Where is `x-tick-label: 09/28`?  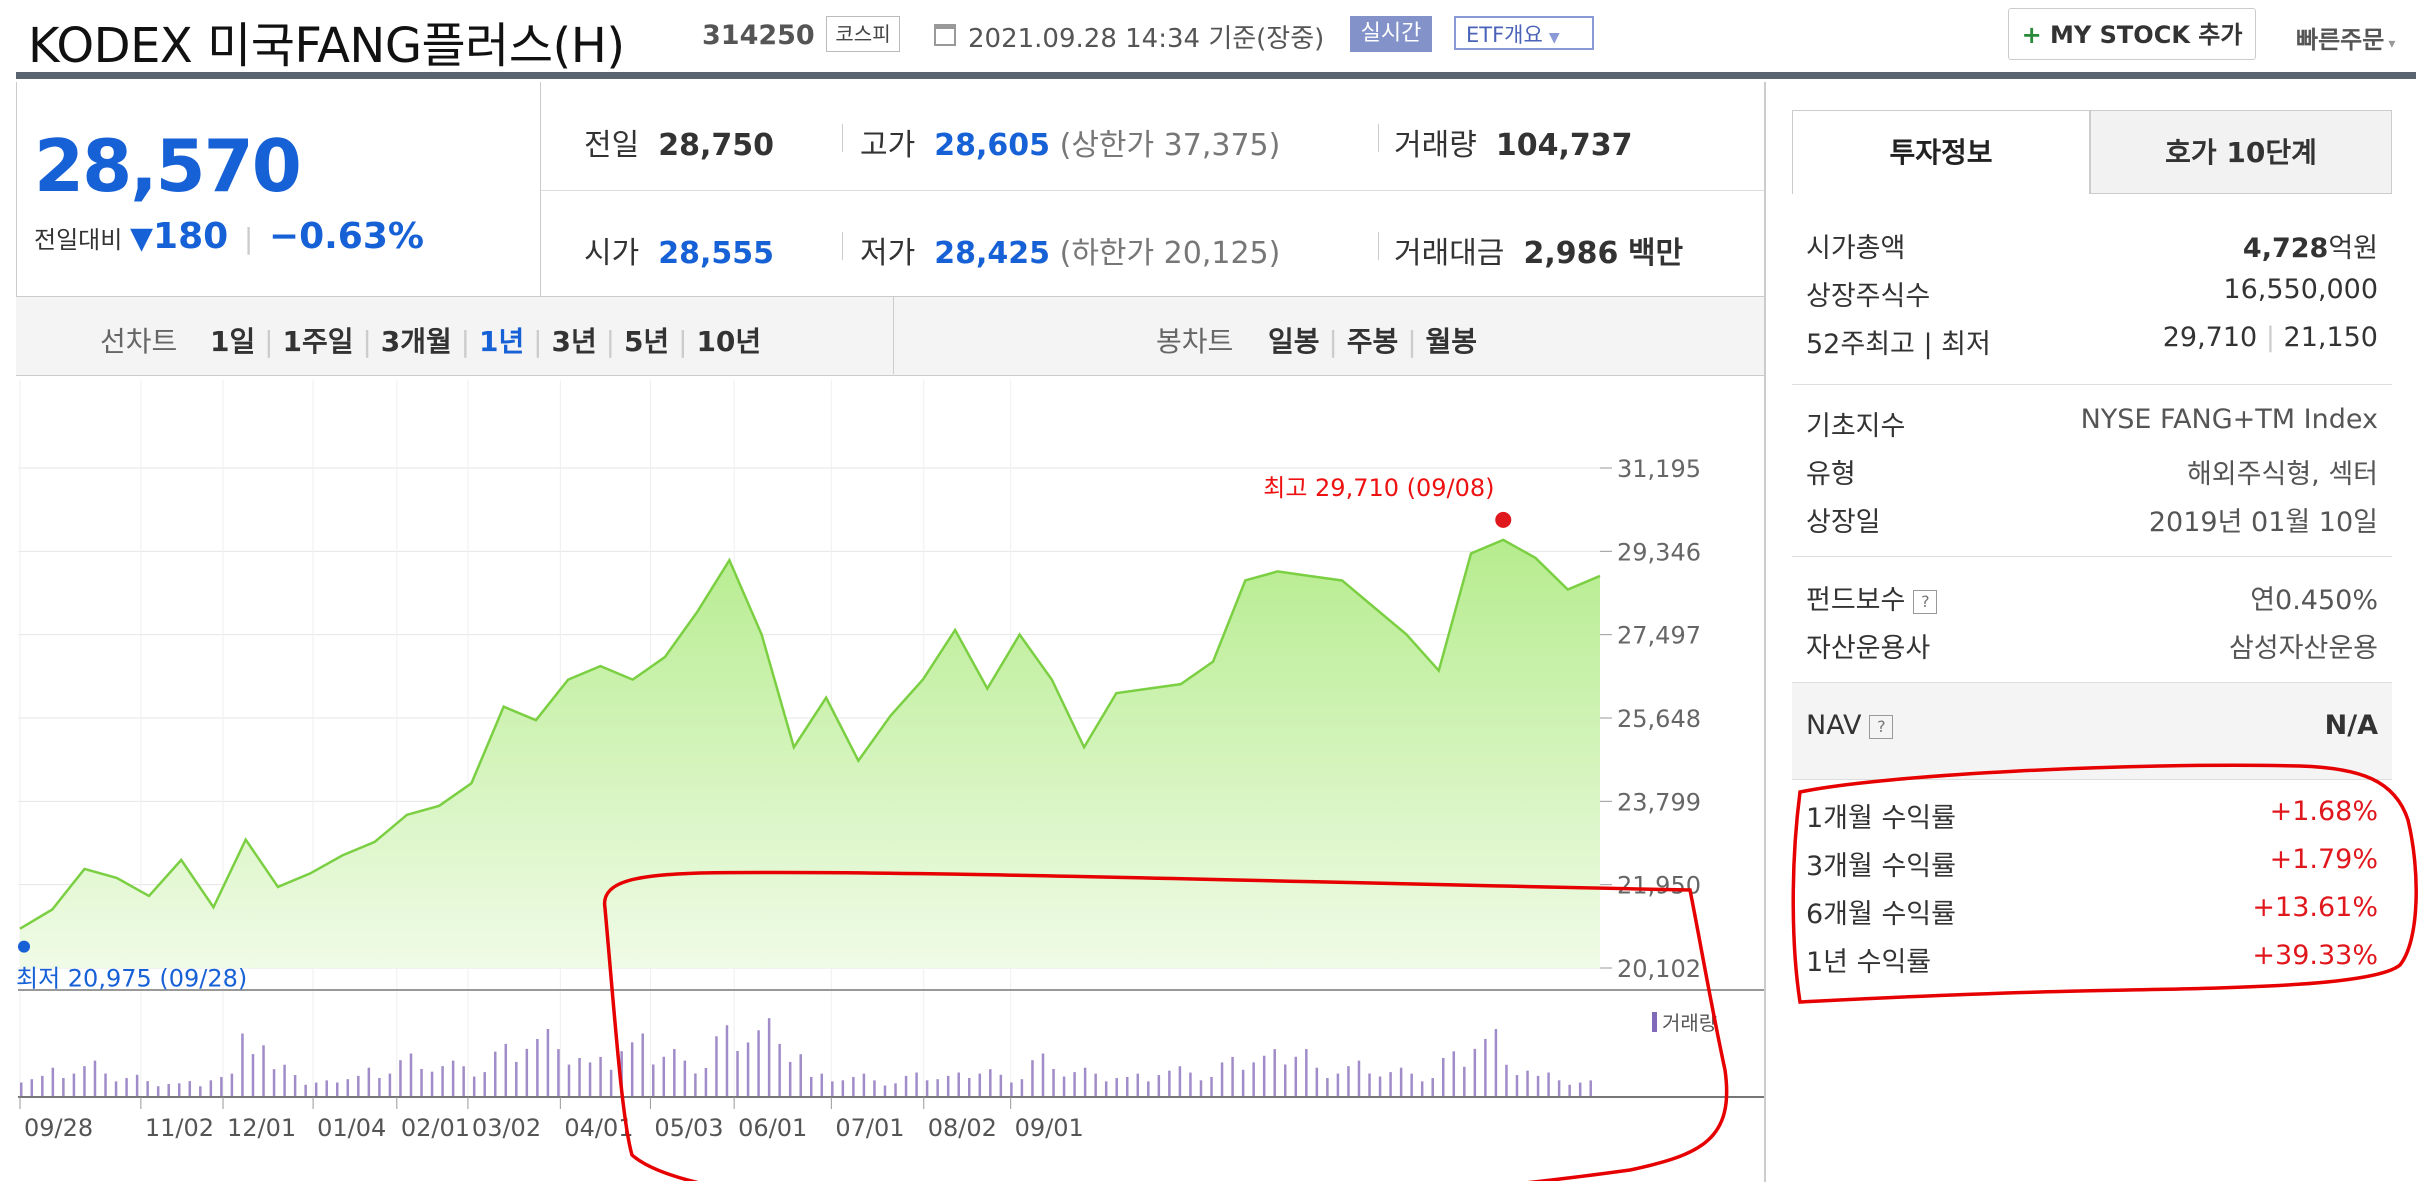 x-tick-label: 09/28 is located at coordinates (58, 1128).